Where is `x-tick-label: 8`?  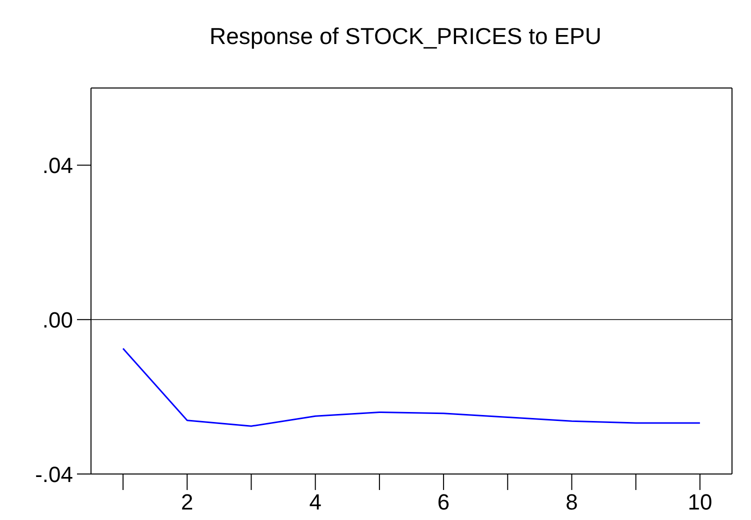
x-tick-label: 8 is located at coordinates (572, 502).